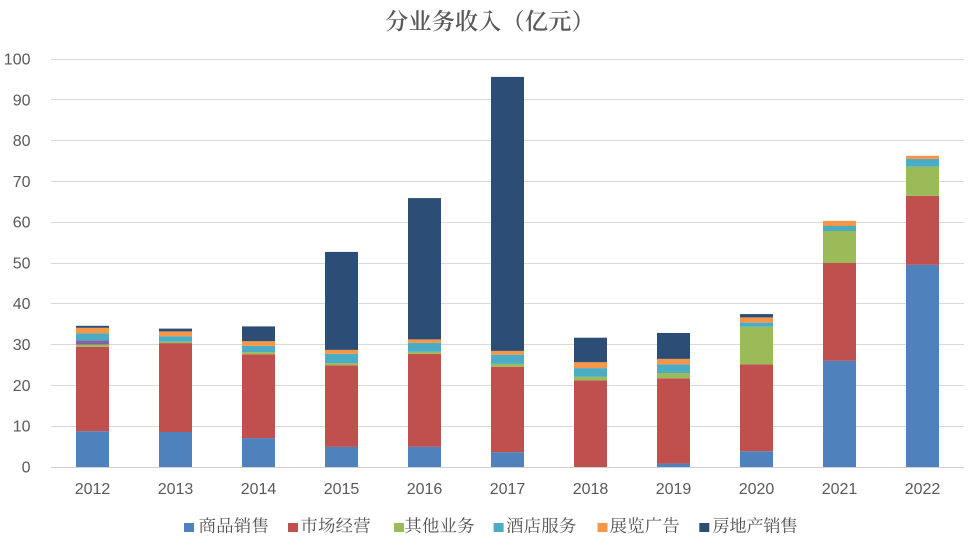 The height and width of the screenshot is (549, 974). What do you see at coordinates (508, 489) in the screenshot?
I see `svg-text: 2017` at bounding box center [508, 489].